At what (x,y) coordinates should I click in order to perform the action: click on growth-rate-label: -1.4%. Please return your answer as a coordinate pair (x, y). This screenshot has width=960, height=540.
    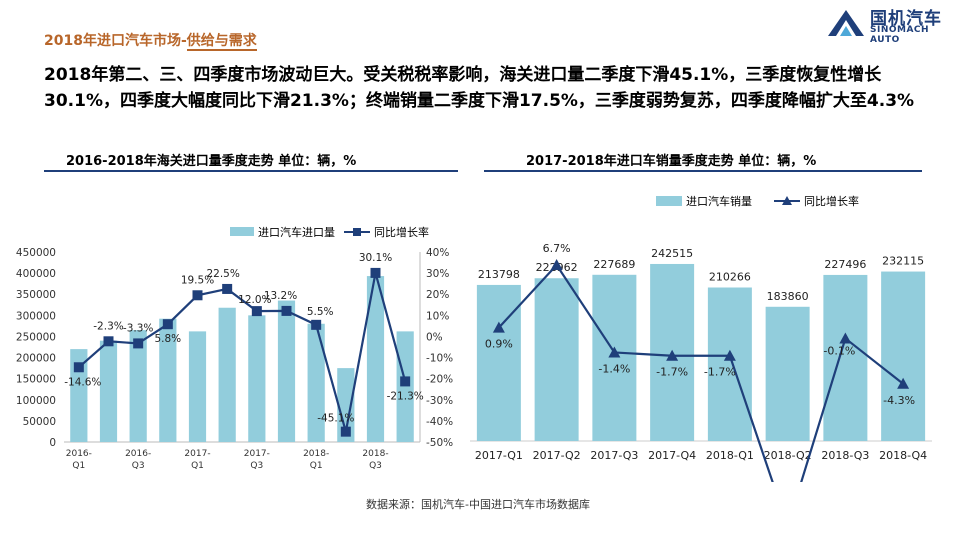
    Looking at the image, I should click on (614, 368).